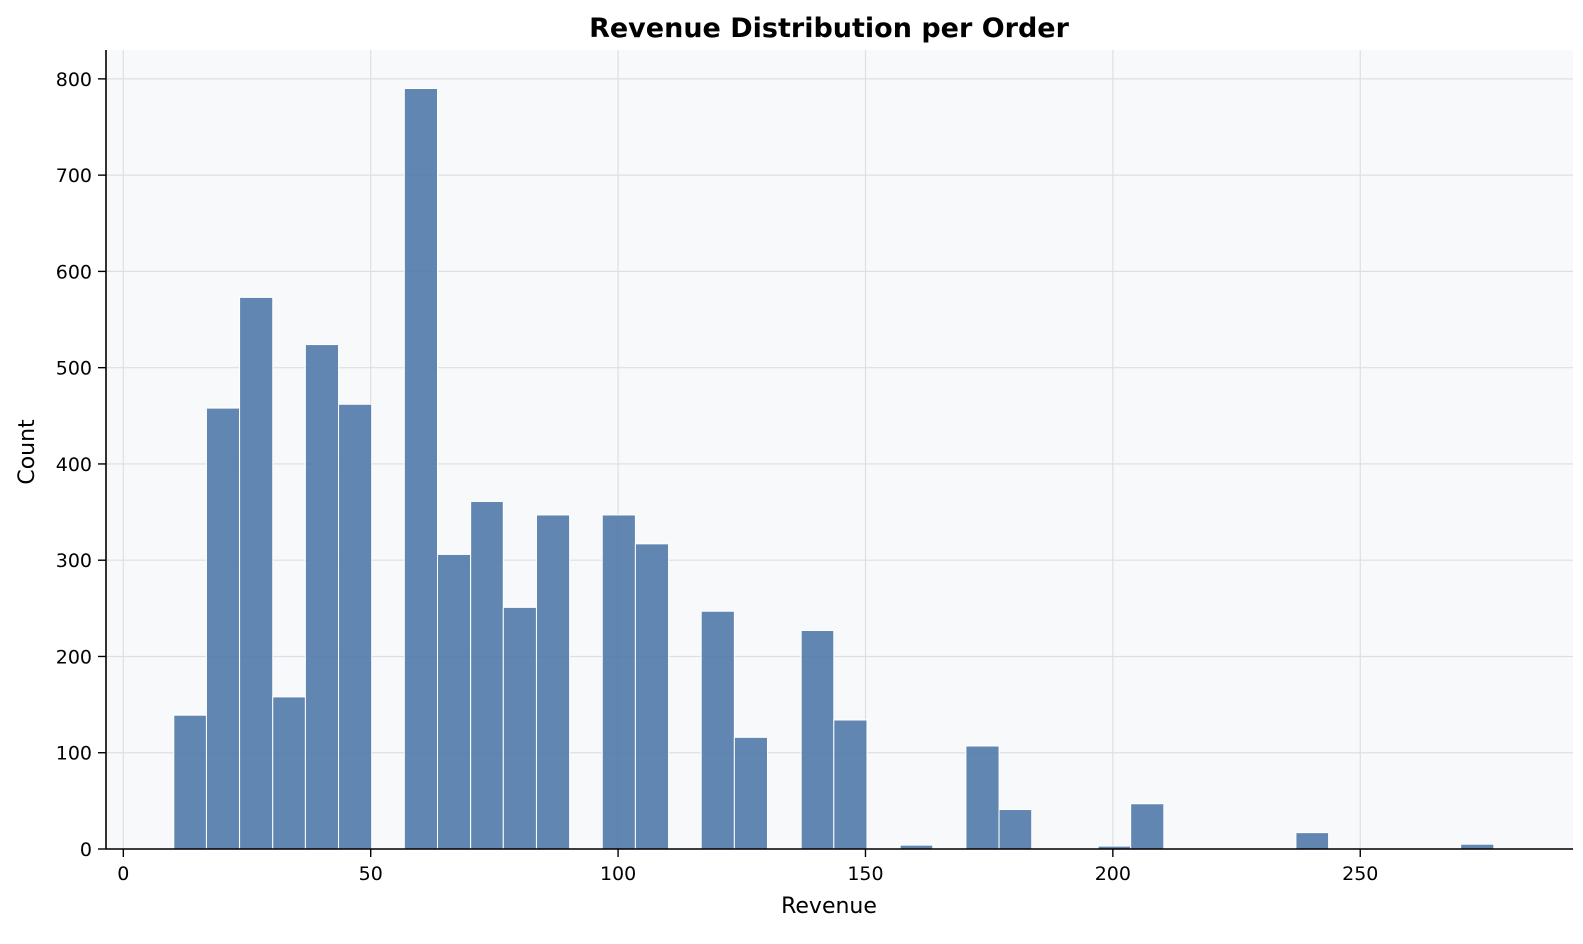  What do you see at coordinates (618, 874) in the screenshot?
I see `x-tick-label: 100` at bounding box center [618, 874].